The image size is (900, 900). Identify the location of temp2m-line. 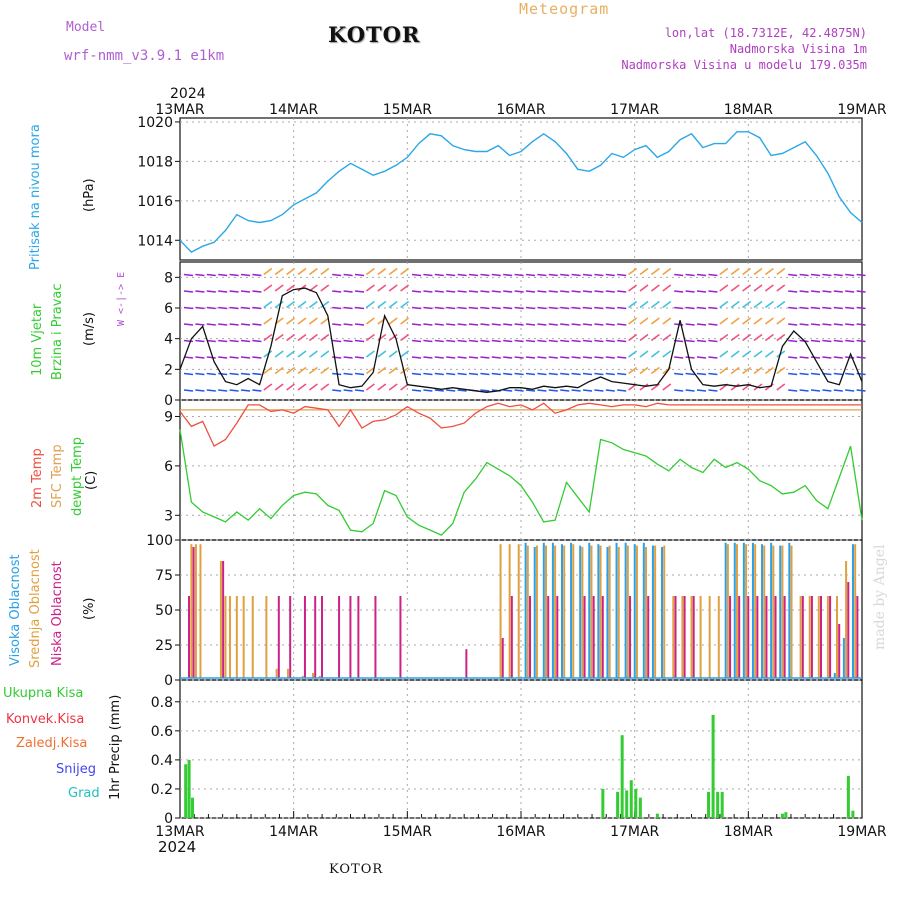
(520, 425).